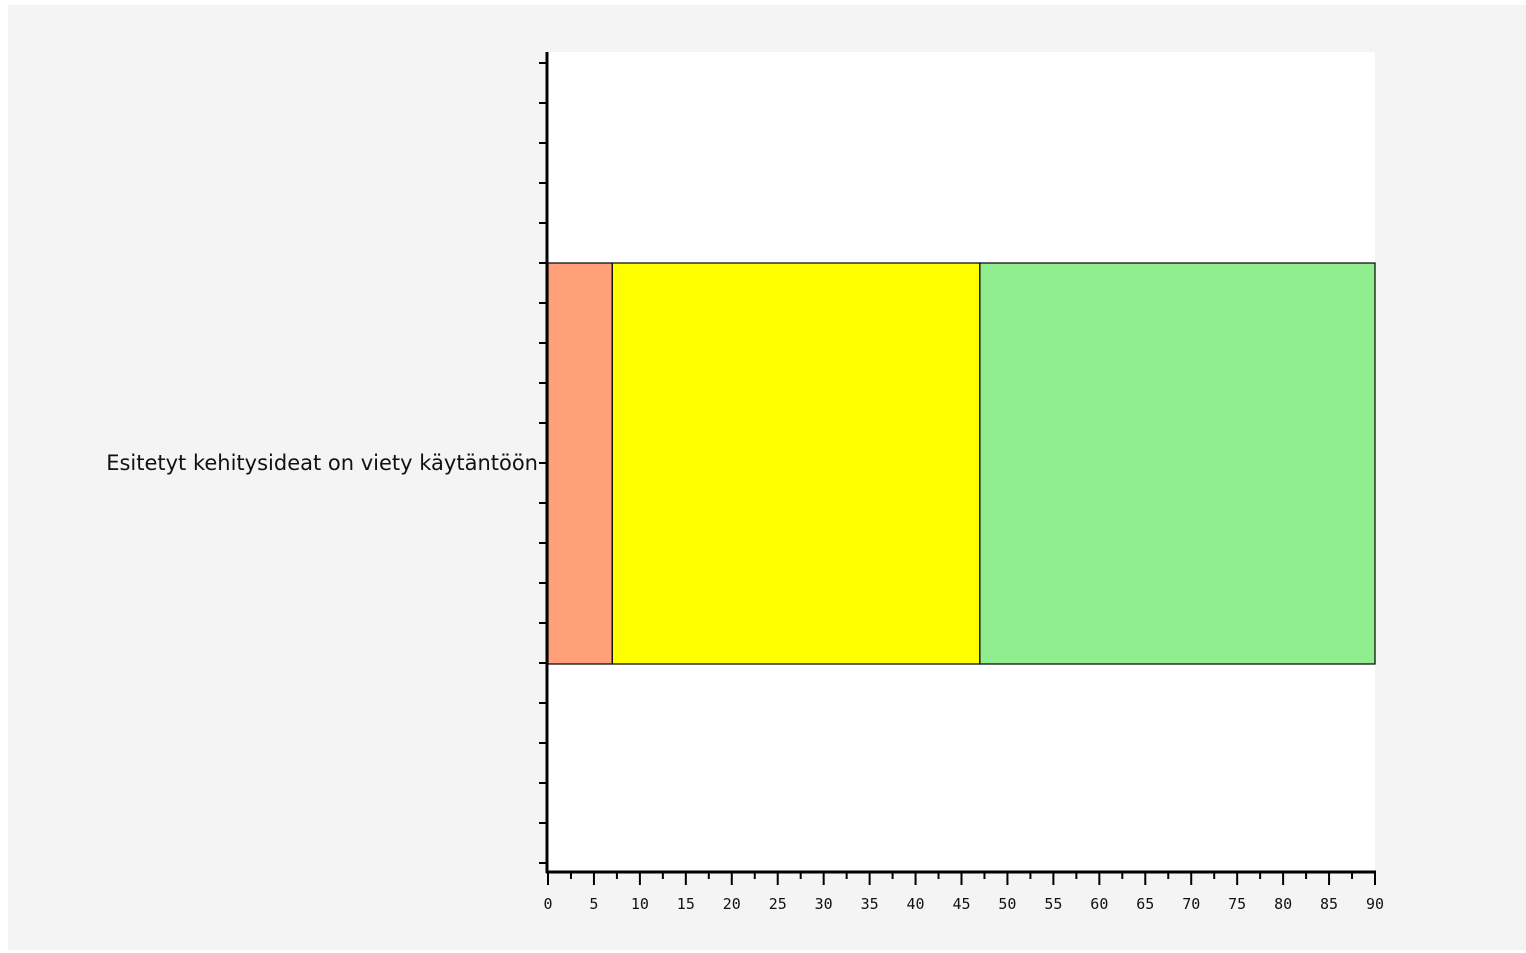 The image size is (1526, 953). What do you see at coordinates (916, 904) in the screenshot?
I see `x-tick-label: 40` at bounding box center [916, 904].